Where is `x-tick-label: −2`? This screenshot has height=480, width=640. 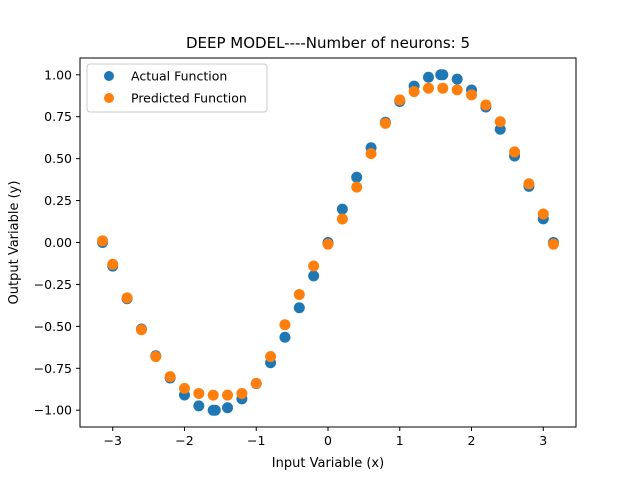
x-tick-label: −2 is located at coordinates (184, 440).